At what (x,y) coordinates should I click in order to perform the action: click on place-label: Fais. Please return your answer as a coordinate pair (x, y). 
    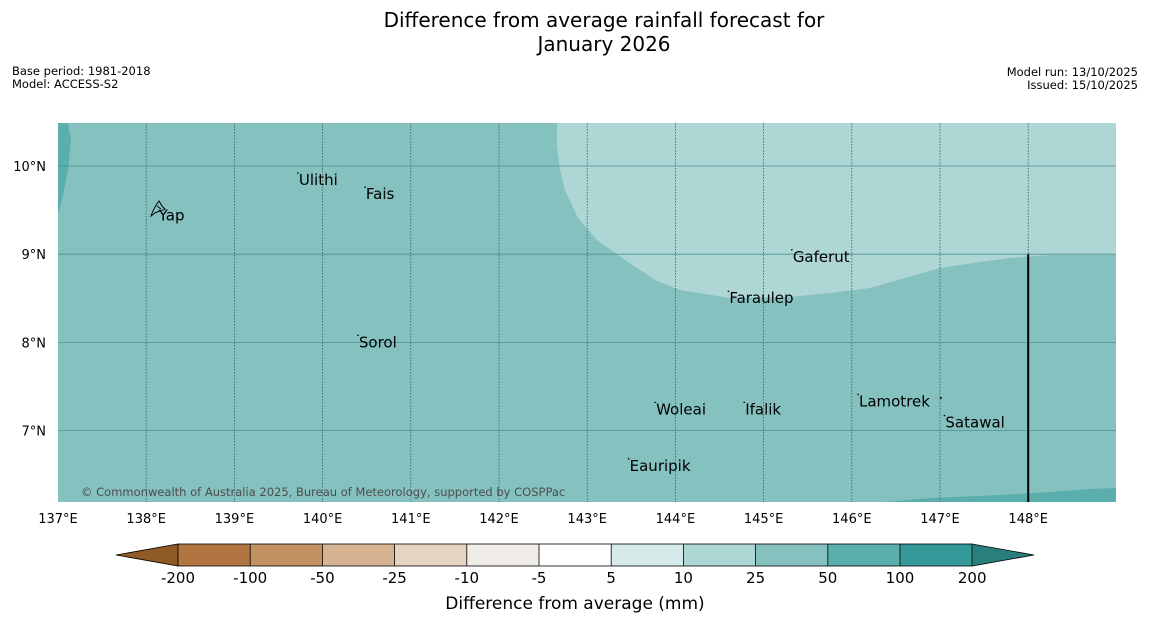
    Looking at the image, I should click on (380, 194).